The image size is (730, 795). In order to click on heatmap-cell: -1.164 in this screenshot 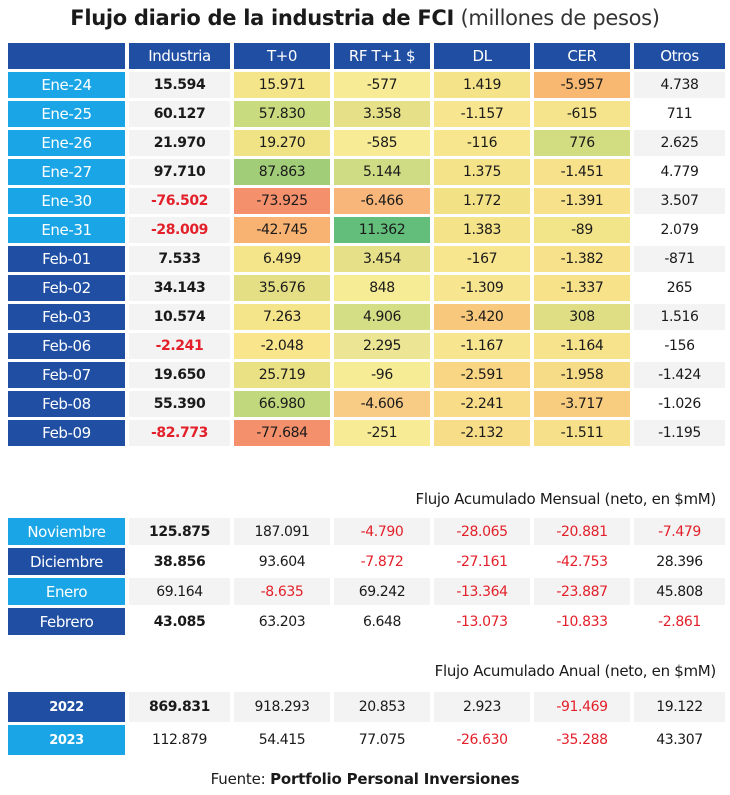, I will do `click(582, 346)`.